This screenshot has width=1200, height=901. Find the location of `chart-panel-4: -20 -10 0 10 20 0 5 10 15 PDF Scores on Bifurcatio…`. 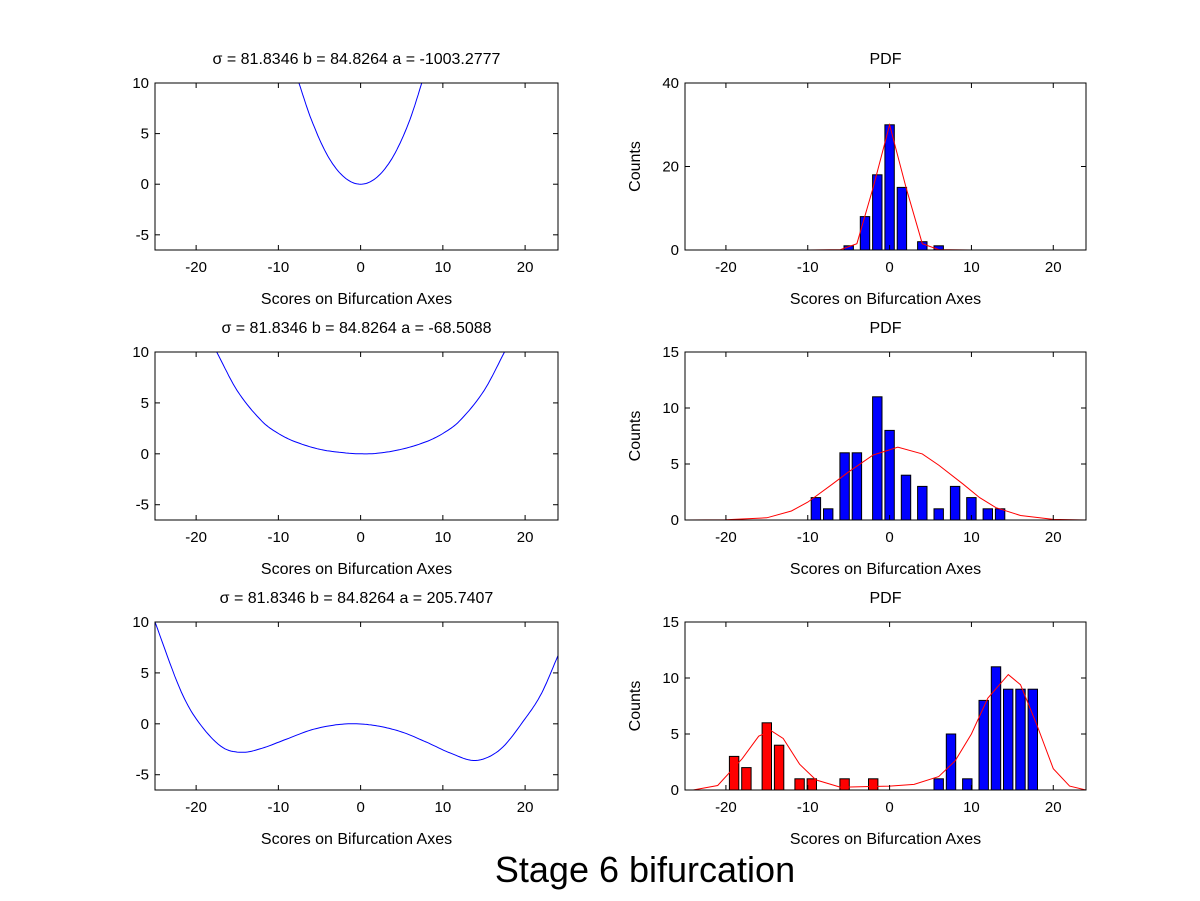

chart-panel-4: -20 -10 0 10 20 0 5 10 15 PDF Scores on Bifurcatio… is located at coordinates (857, 449).